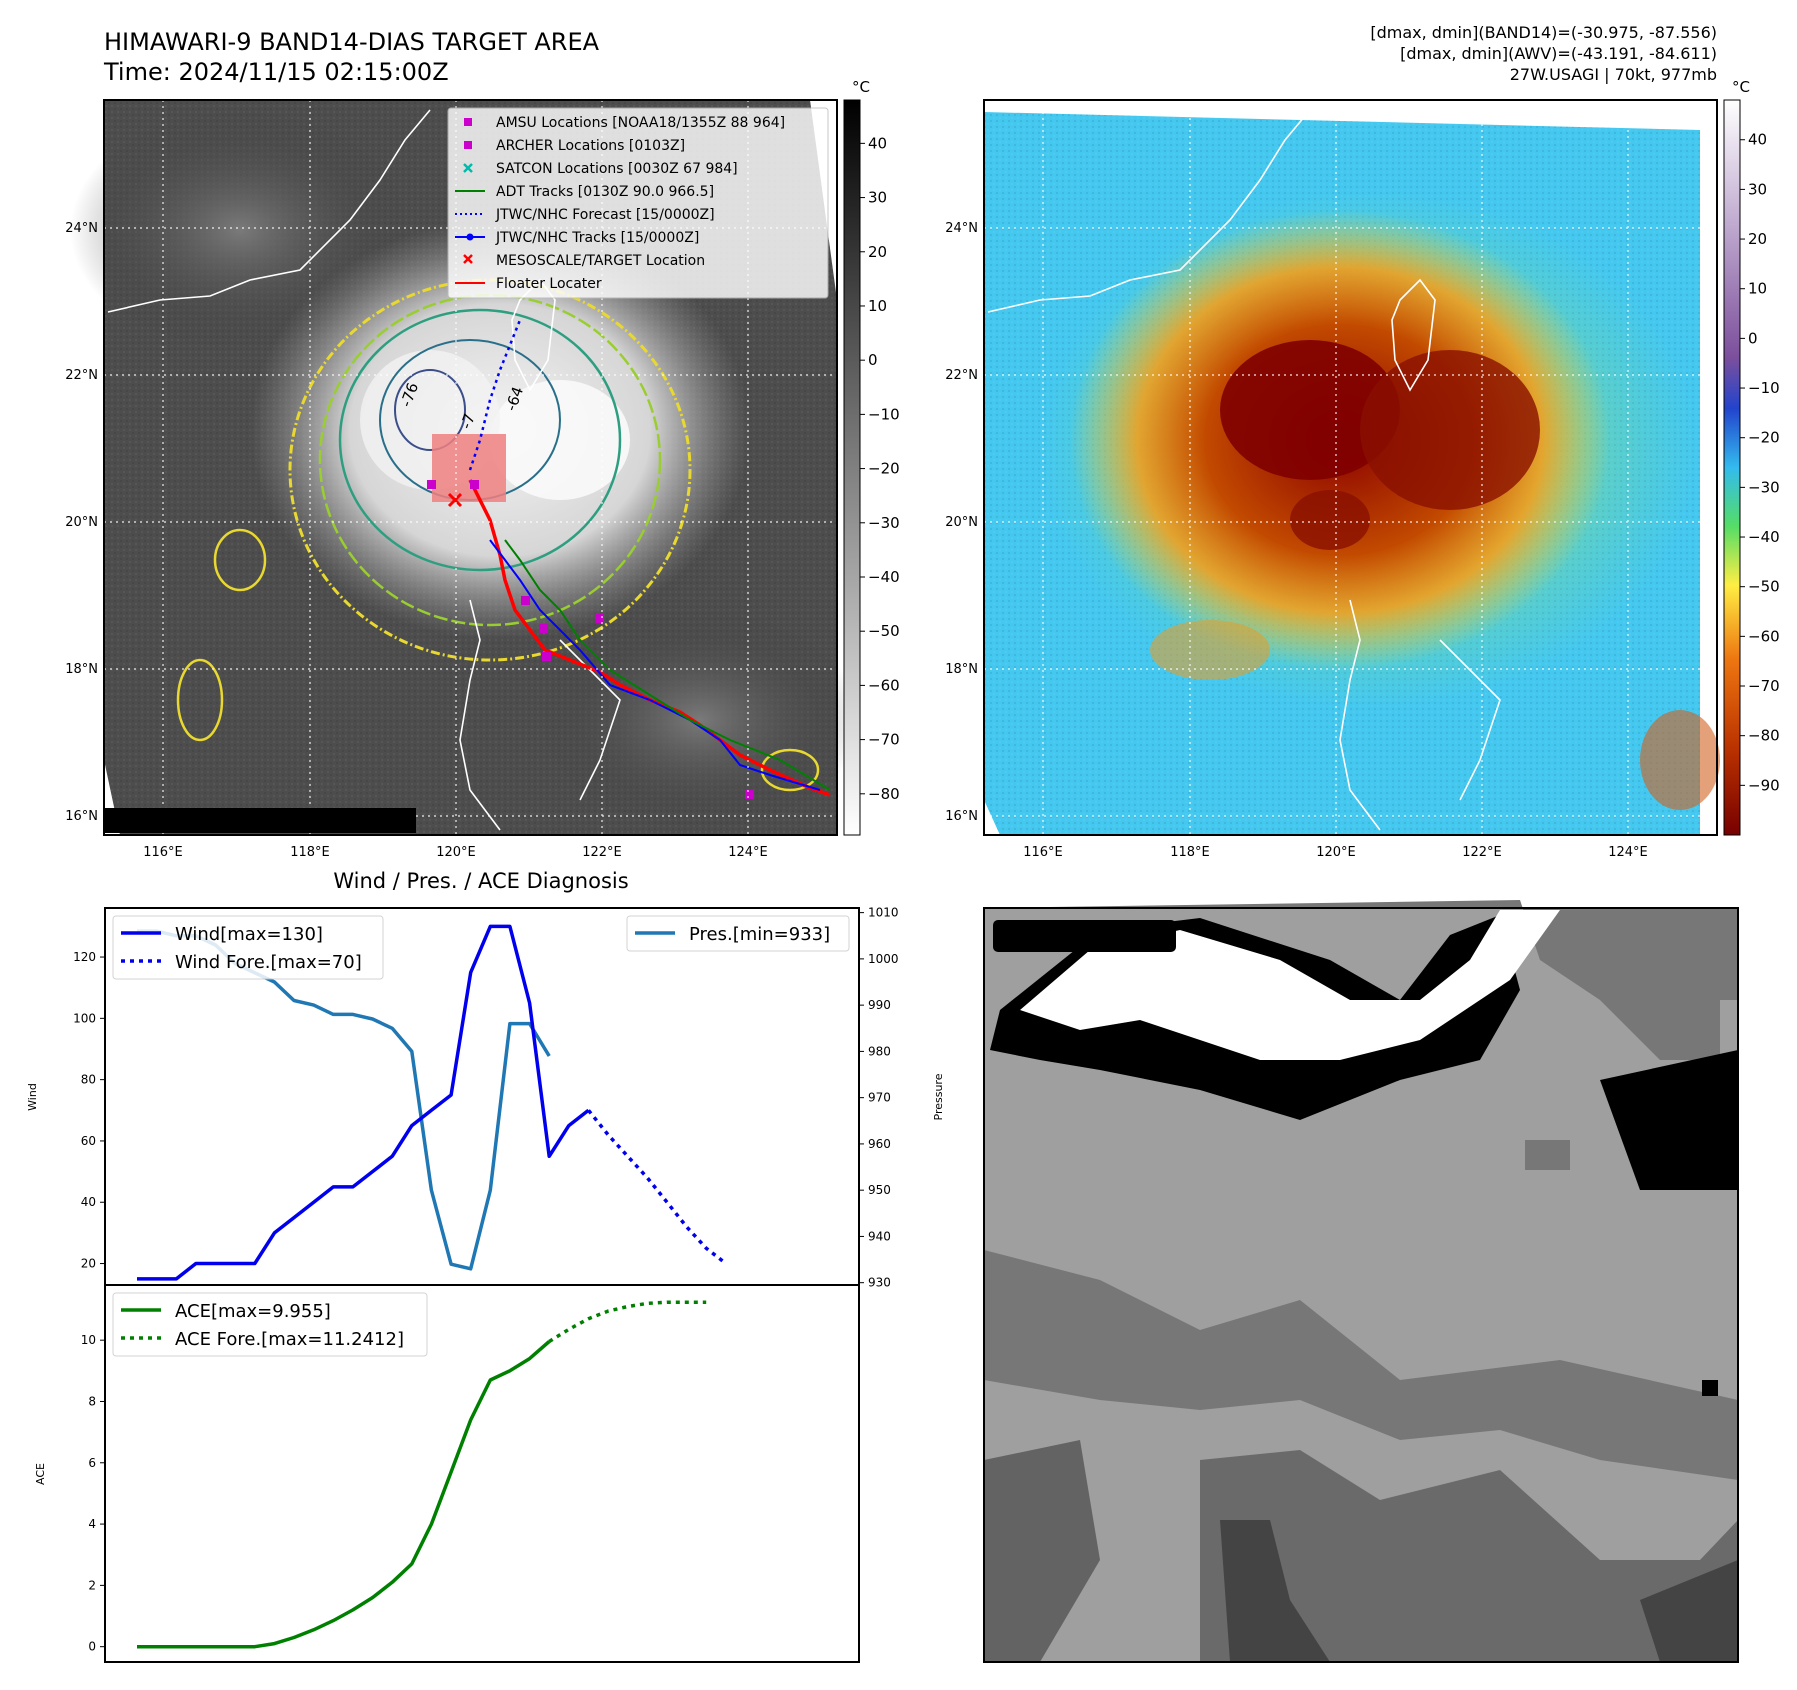  I want to click on pressure-ylabel: Pressure, so click(938, 1096).